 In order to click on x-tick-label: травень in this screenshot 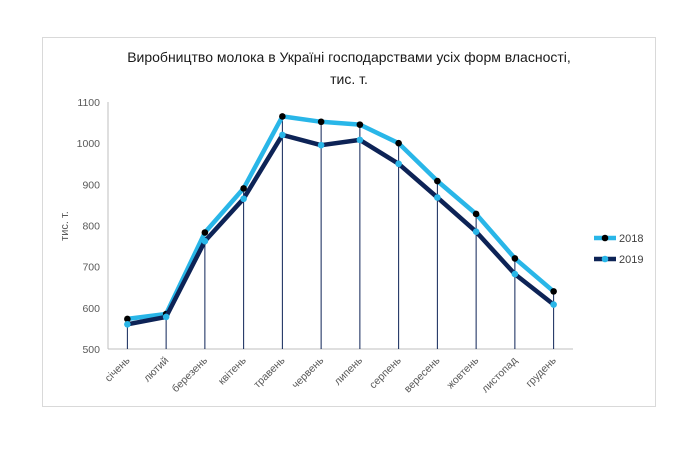, I will do `click(269, 372)`.